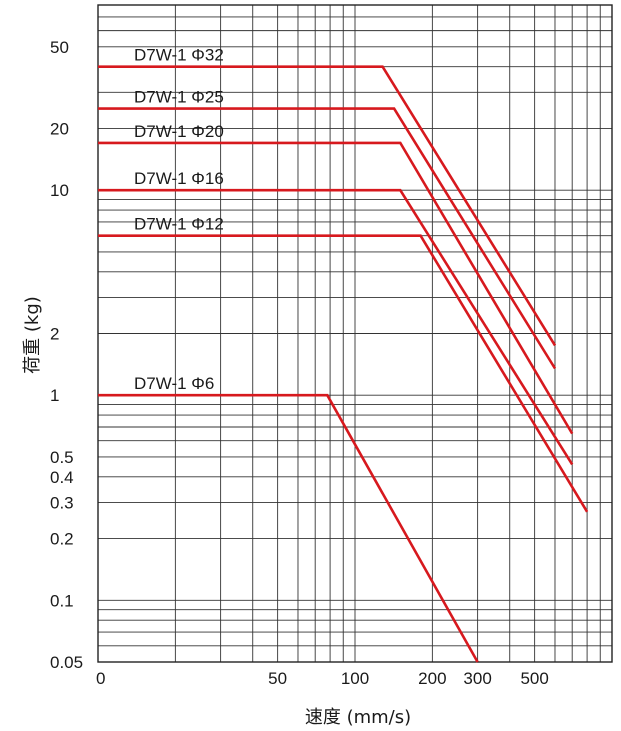 Image resolution: width=621 pixels, height=731 pixels. What do you see at coordinates (32, 335) in the screenshot?
I see `y-axis-label: 荷重 (kg)` at bounding box center [32, 335].